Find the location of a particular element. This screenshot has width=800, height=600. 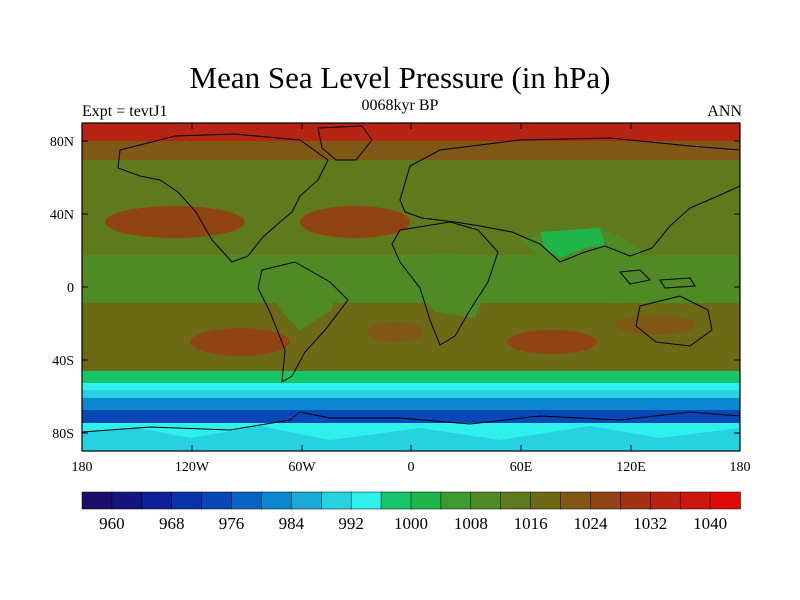

north-atlantic-high is located at coordinates (355, 222).